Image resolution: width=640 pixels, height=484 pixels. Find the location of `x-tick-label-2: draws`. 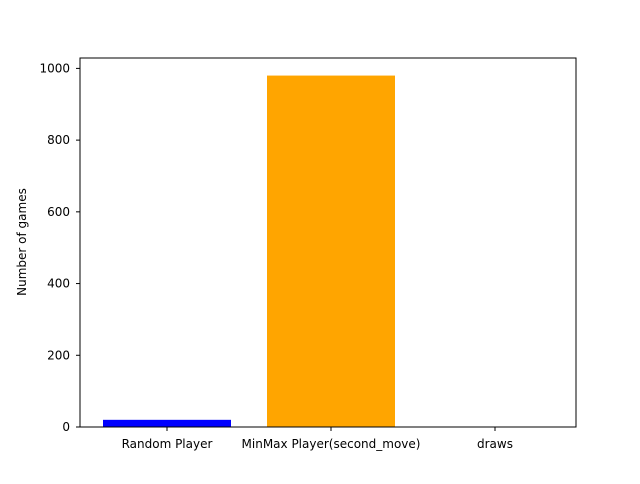

x-tick-label-2: draws is located at coordinates (495, 444).